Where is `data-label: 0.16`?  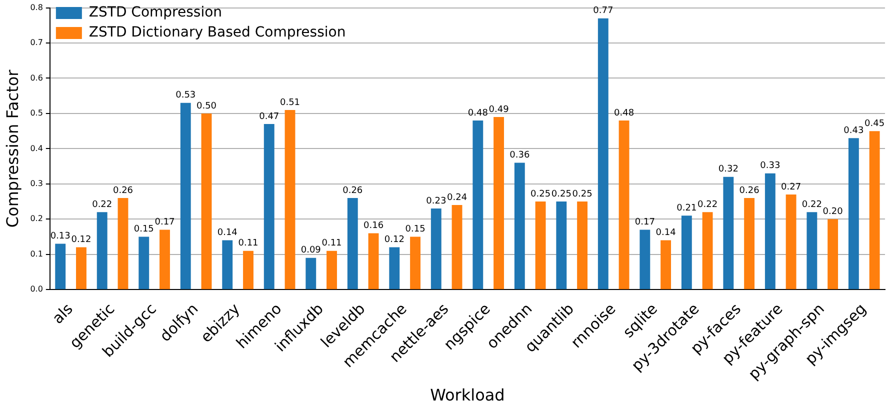 data-label: 0.16 is located at coordinates (373, 226).